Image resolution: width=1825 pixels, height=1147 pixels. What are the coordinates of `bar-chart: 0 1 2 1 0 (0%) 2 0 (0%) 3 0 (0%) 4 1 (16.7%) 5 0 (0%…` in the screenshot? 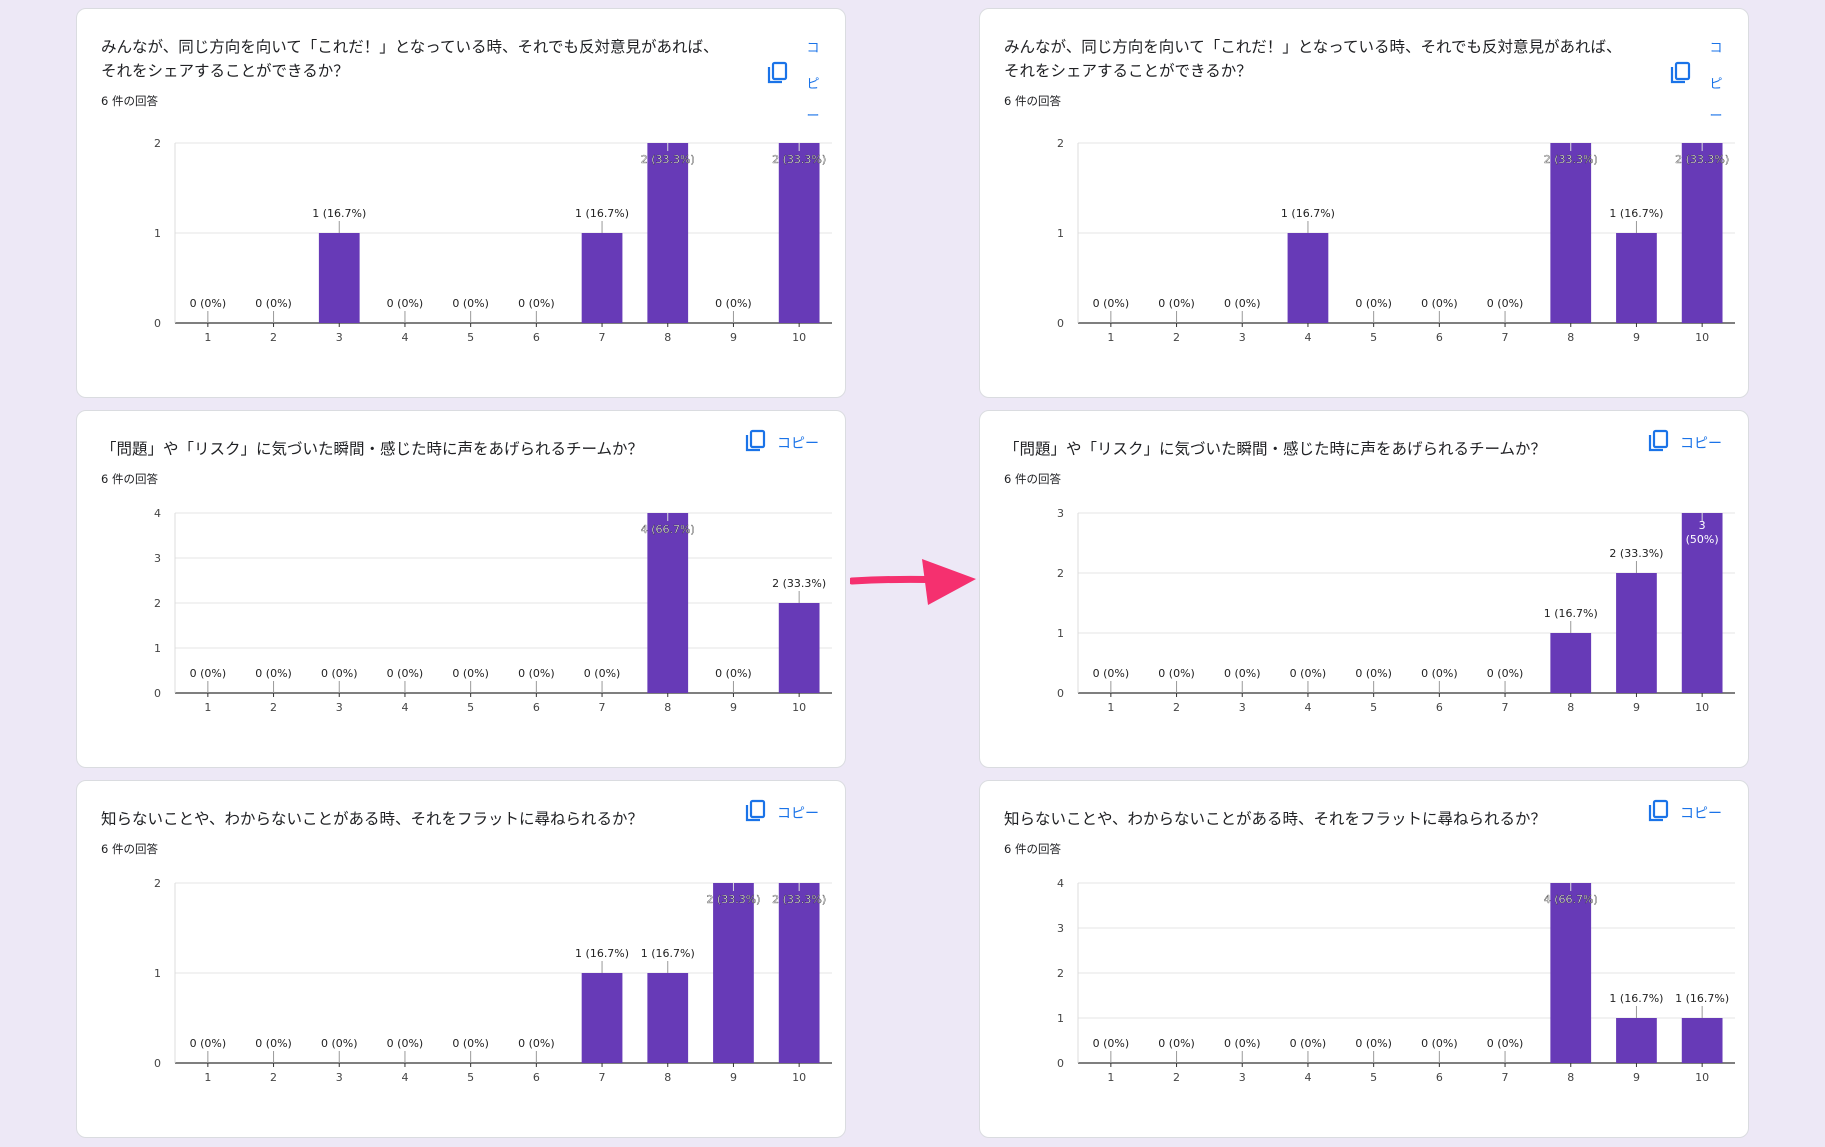 It's located at (1396, 240).